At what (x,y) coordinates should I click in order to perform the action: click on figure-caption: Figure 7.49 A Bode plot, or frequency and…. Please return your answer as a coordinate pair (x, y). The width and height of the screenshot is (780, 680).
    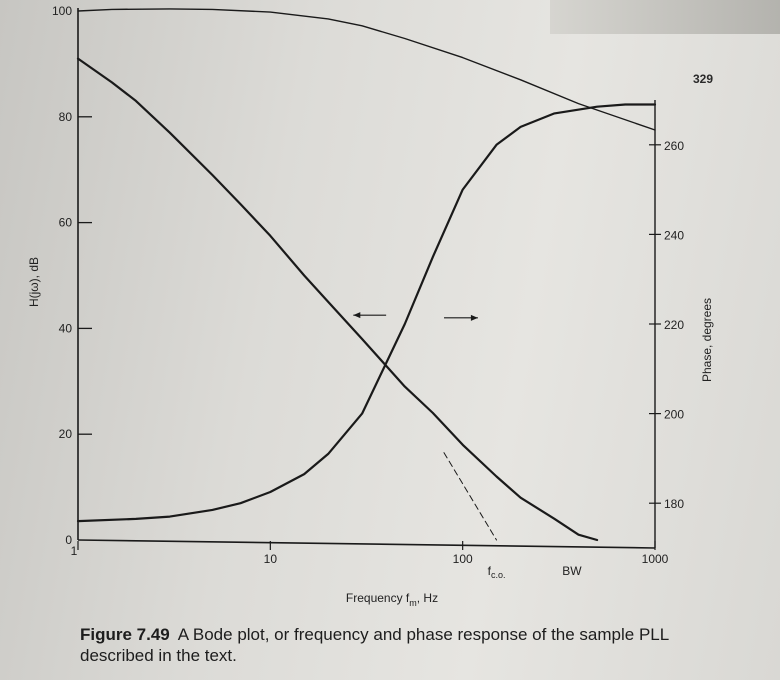
    Looking at the image, I should click on (390, 645).